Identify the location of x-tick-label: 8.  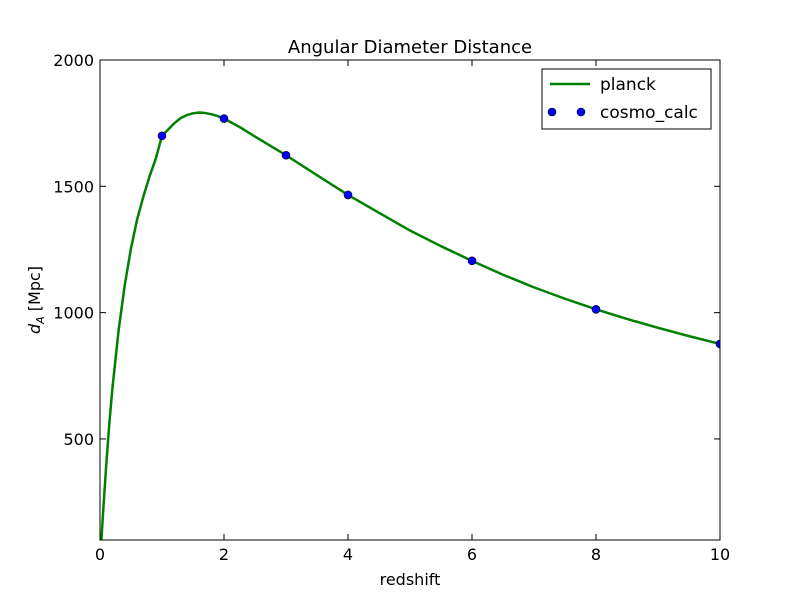
(596, 554).